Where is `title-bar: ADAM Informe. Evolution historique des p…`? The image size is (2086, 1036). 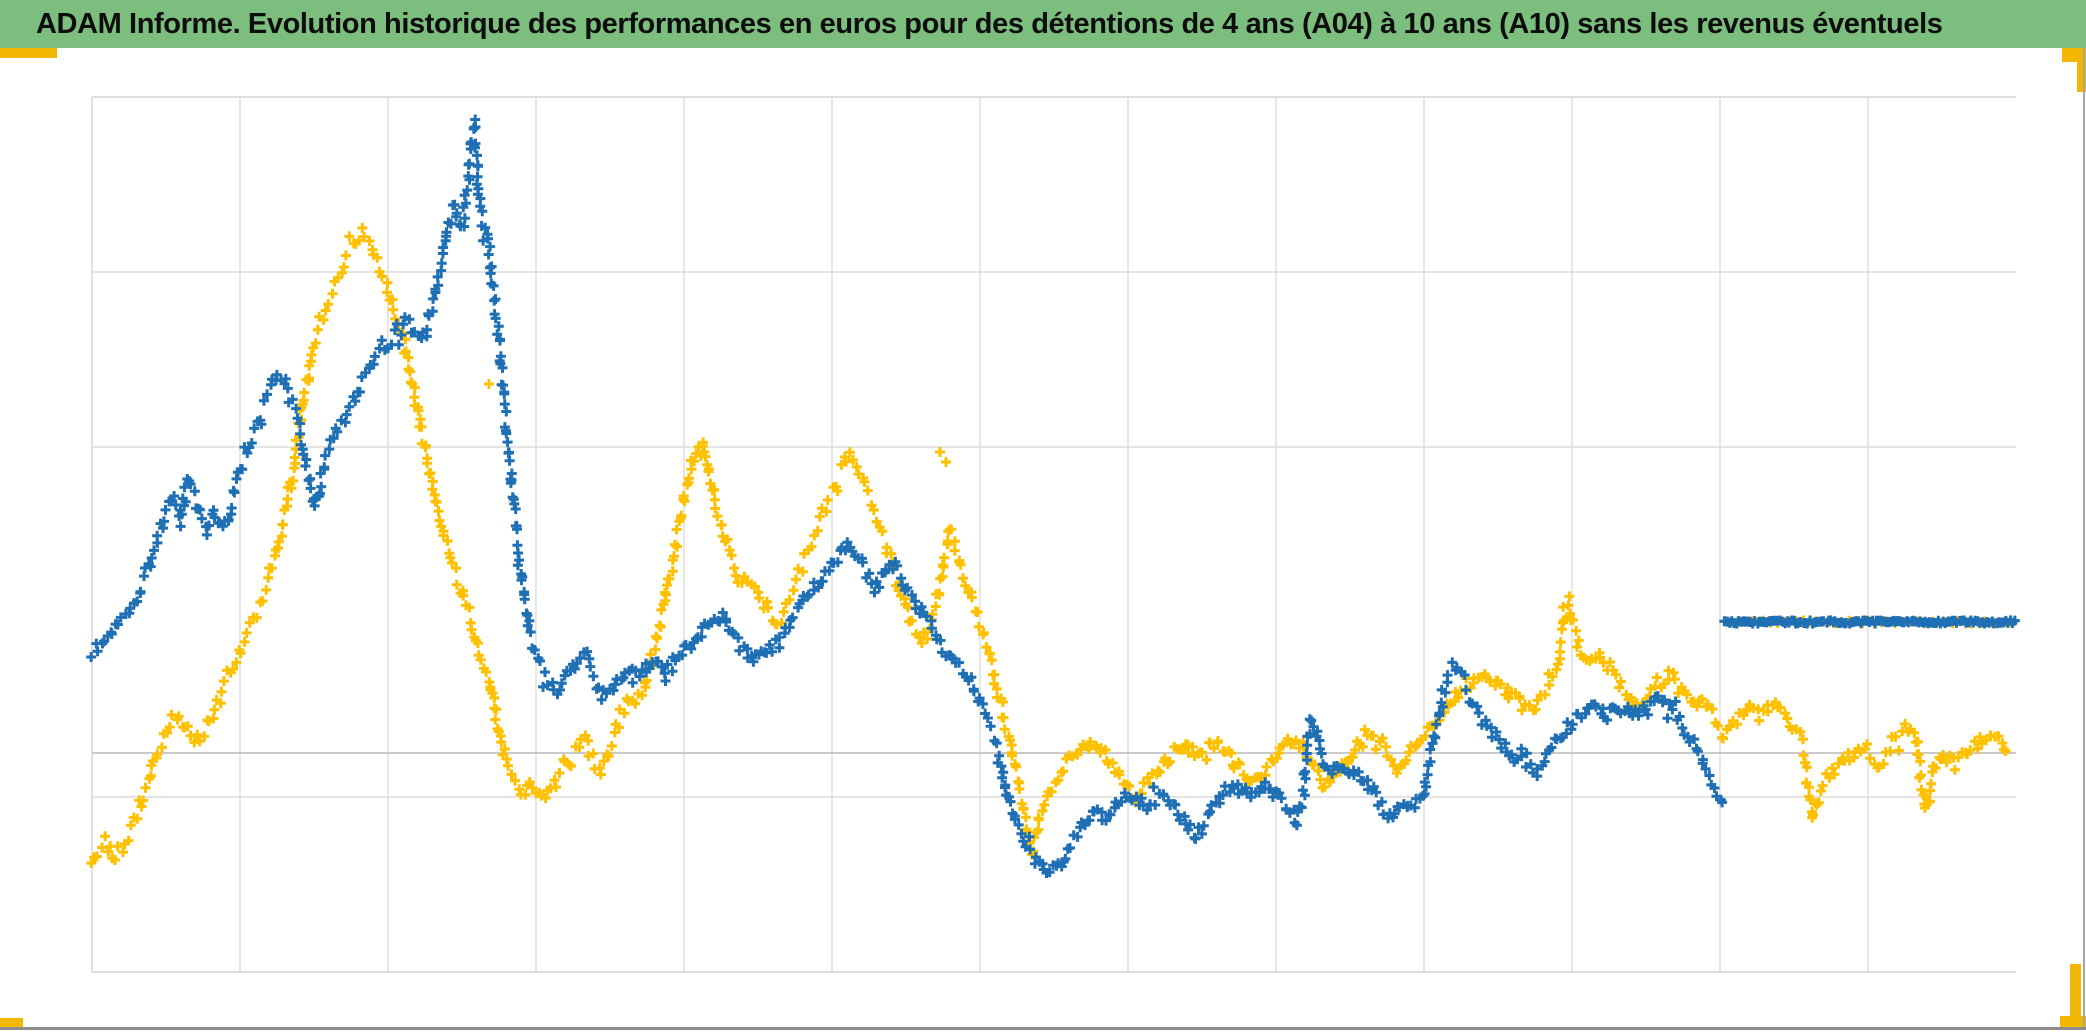
title-bar: ADAM Informe. Evolution historique des p… is located at coordinates (1043, 24).